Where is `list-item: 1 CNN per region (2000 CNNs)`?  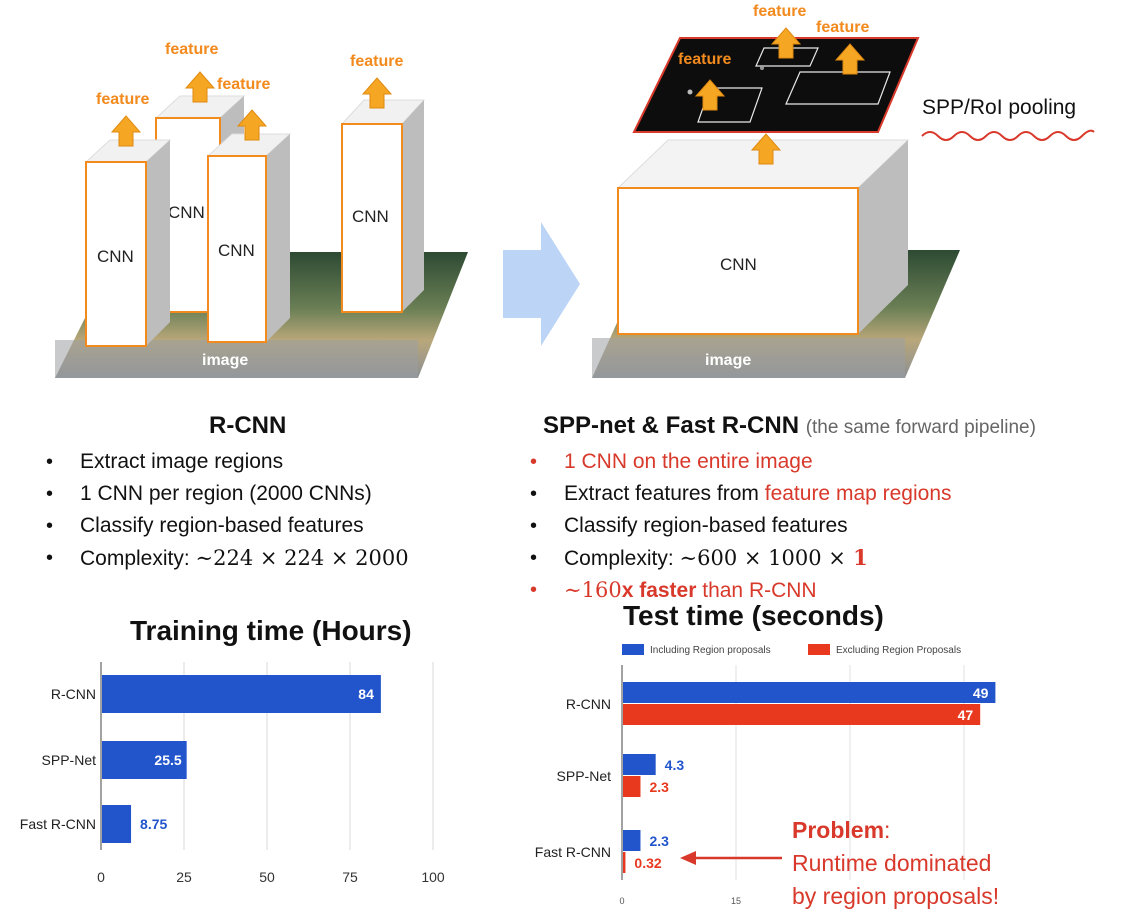
list-item: 1 CNN per region (2000 CNNs) is located at coordinates (227, 494).